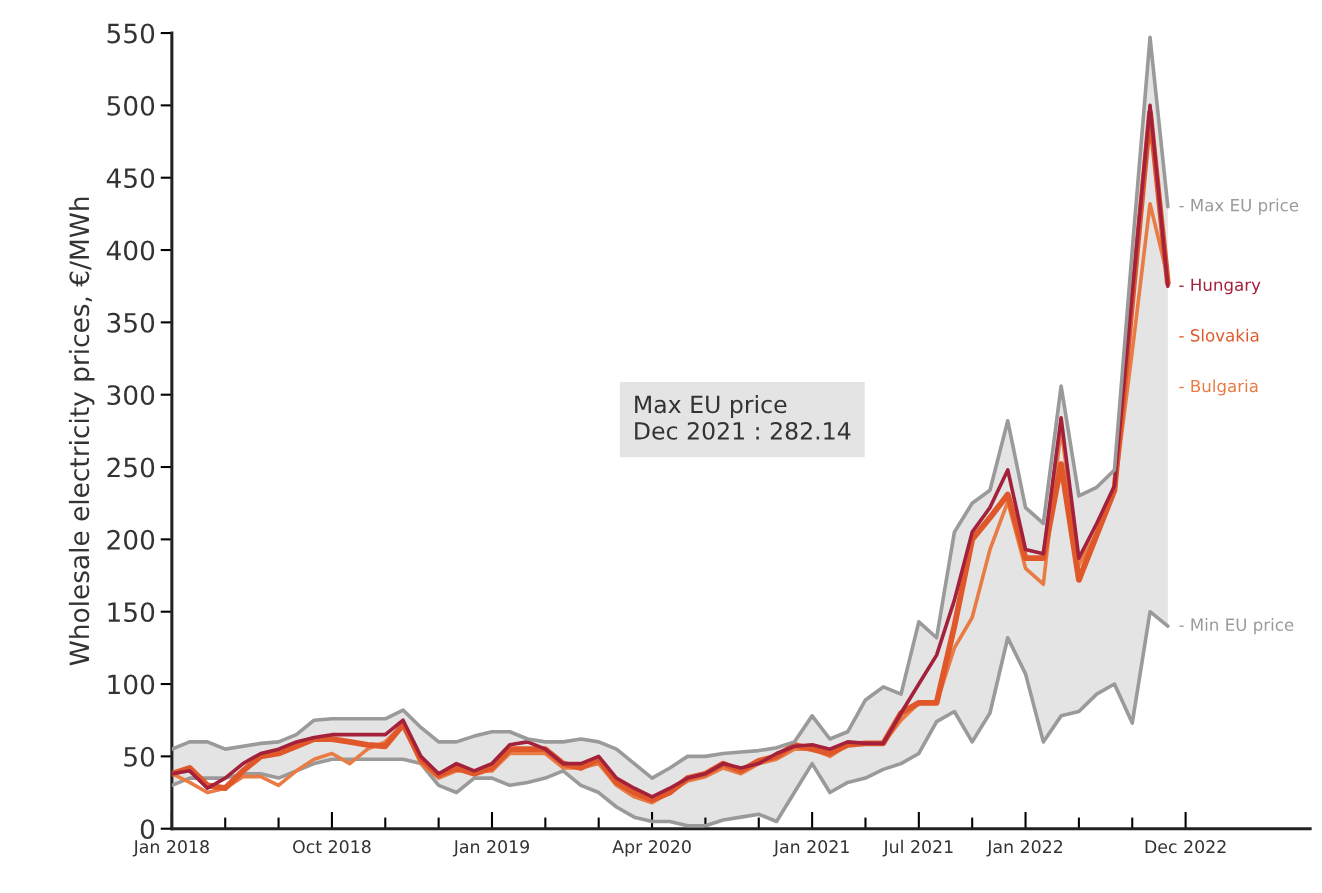  I want to click on y-tick-label: 450, so click(130, 178).